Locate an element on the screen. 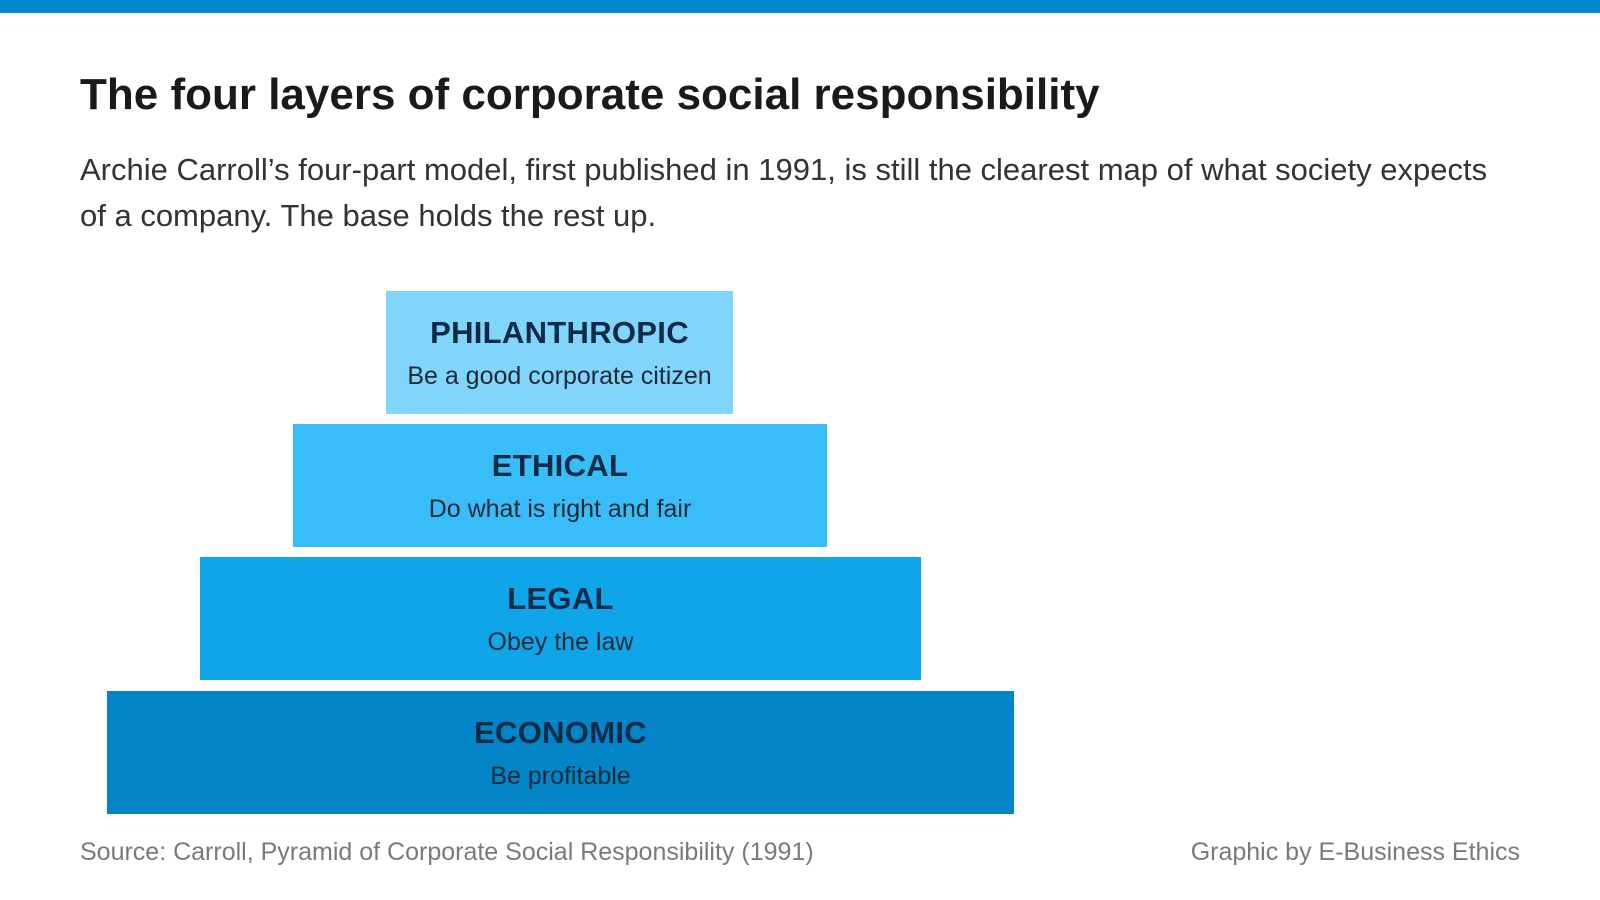 This screenshot has width=1600, height=900. layer-description: Do what is right and fair is located at coordinates (560, 508).